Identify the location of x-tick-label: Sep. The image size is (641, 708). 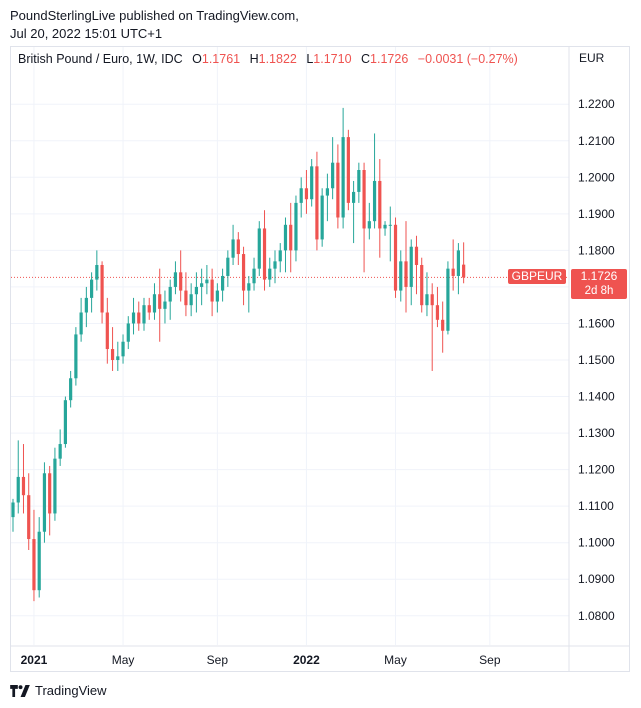
(490, 660).